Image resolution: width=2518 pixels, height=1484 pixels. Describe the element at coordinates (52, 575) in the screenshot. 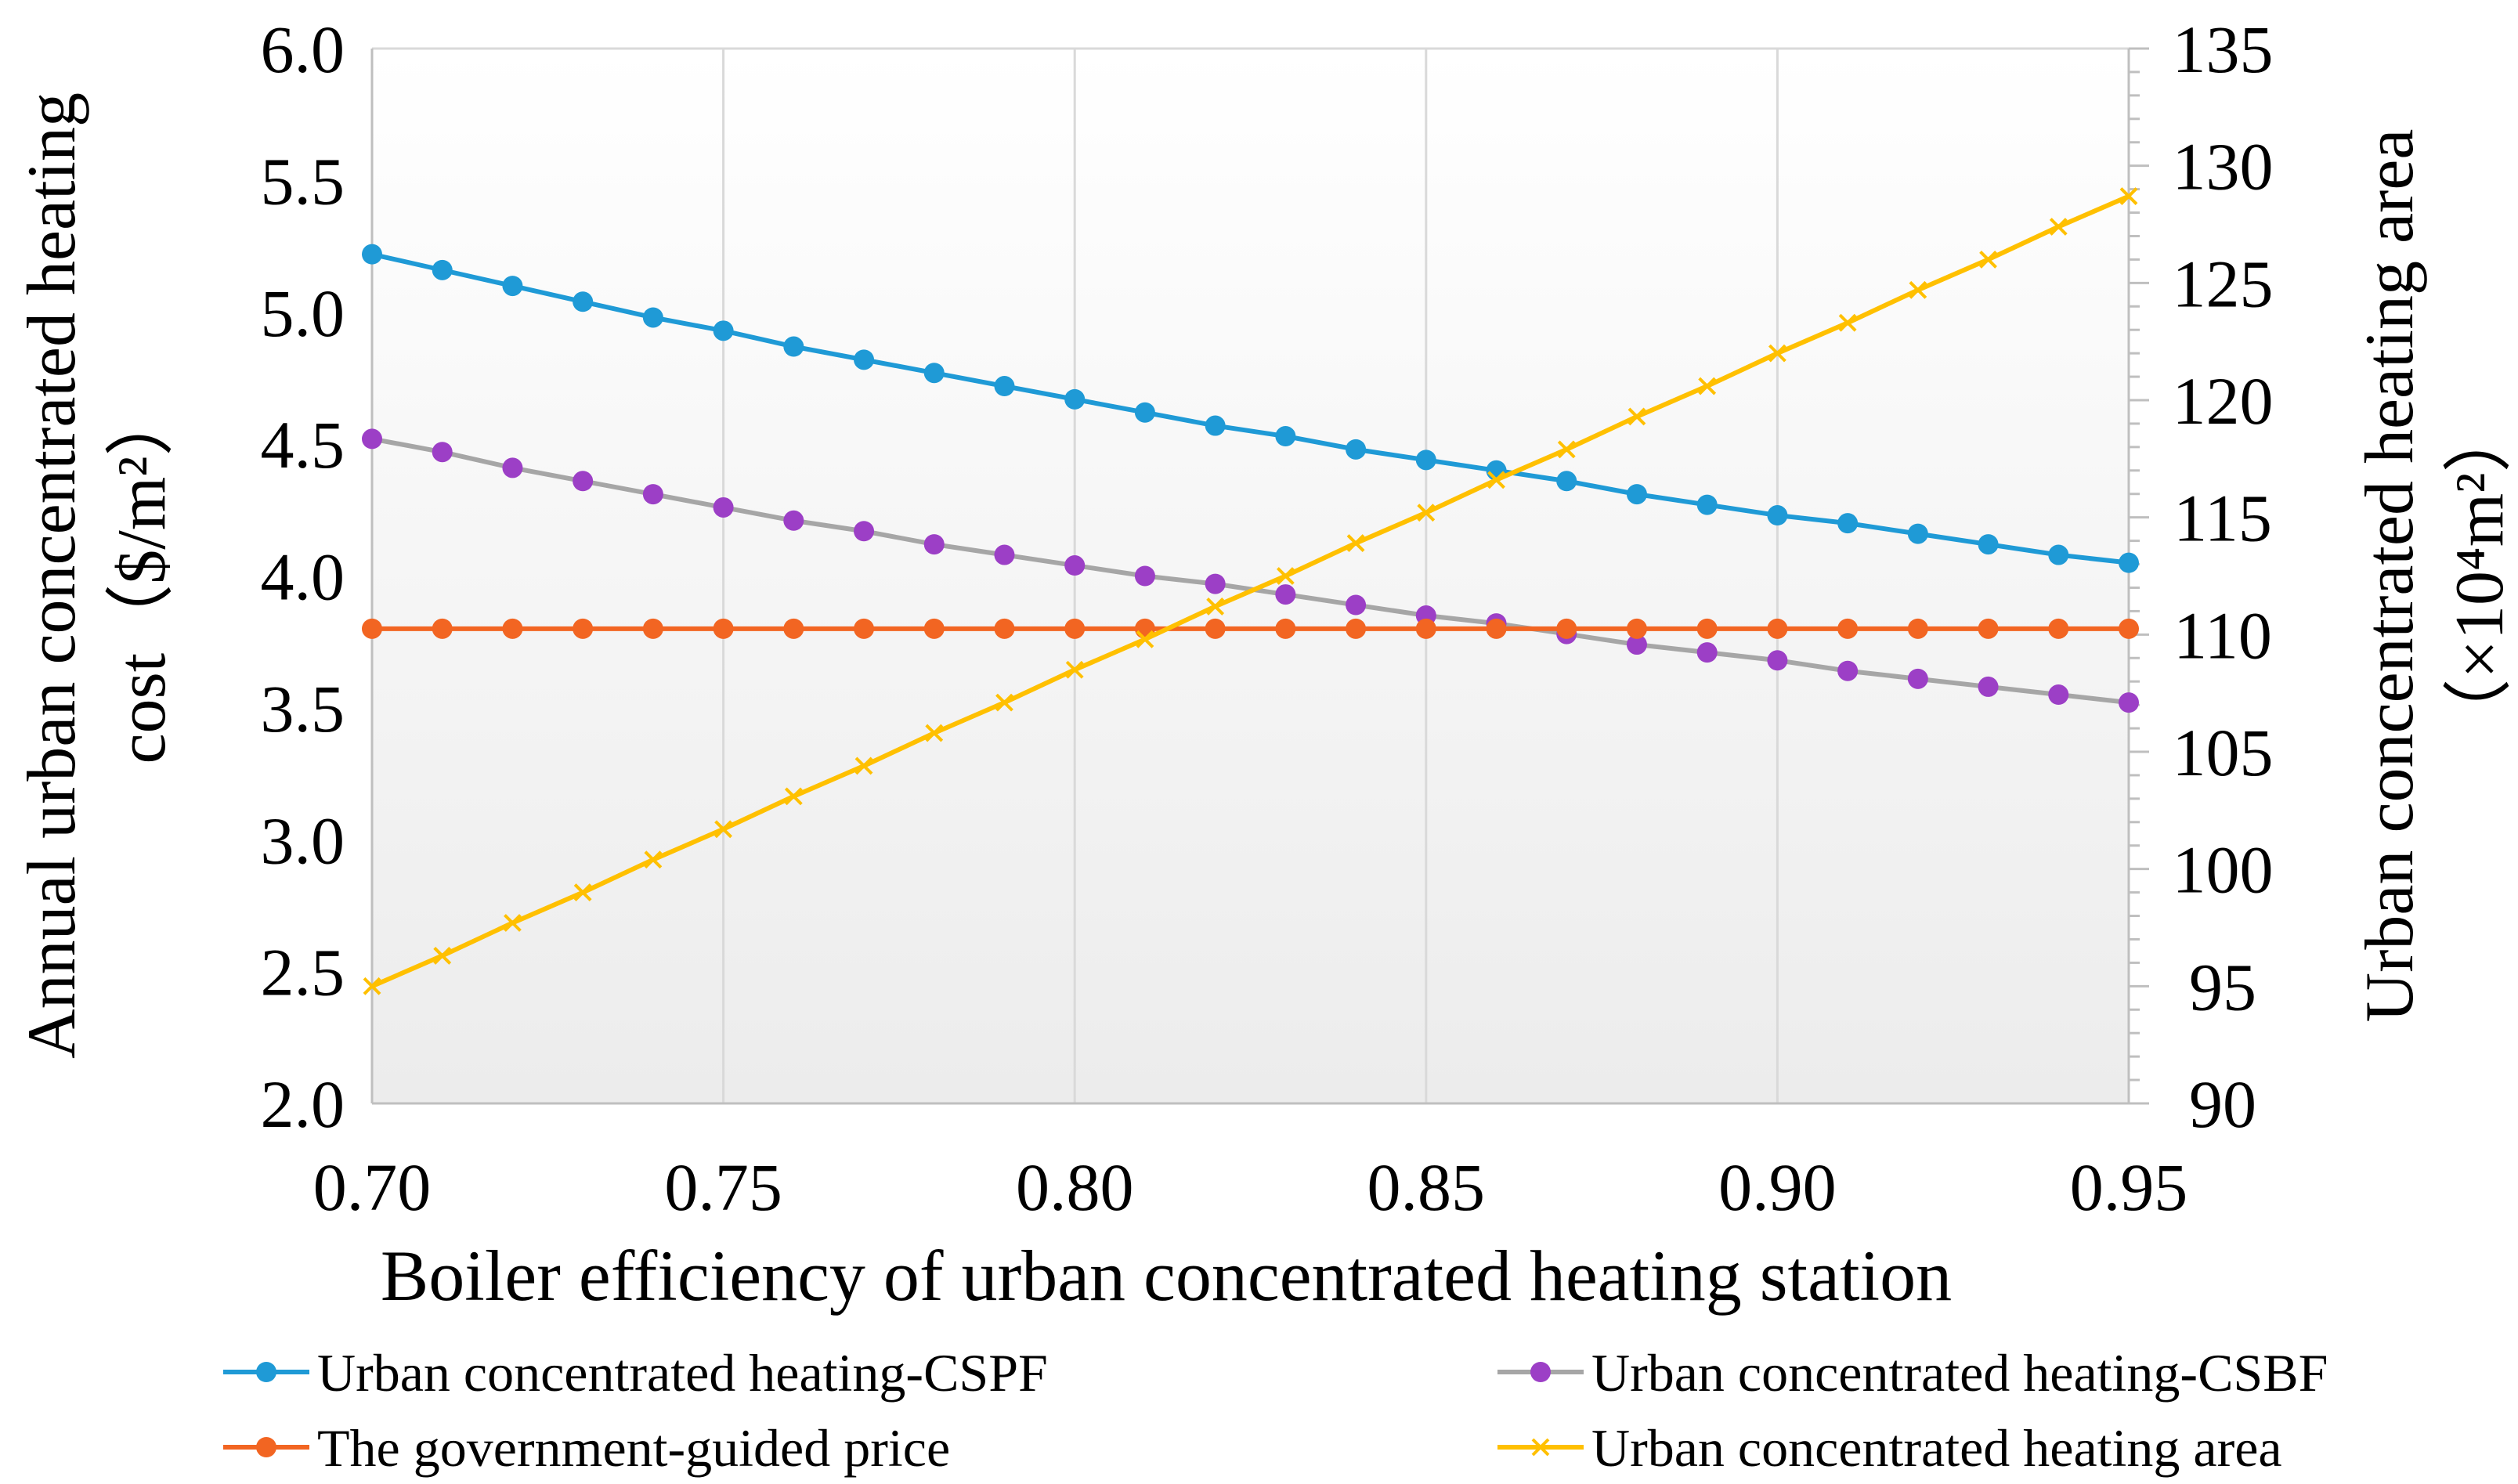

I see `y-axis-left-label-line1: Annual urban concentrated heating` at that location.